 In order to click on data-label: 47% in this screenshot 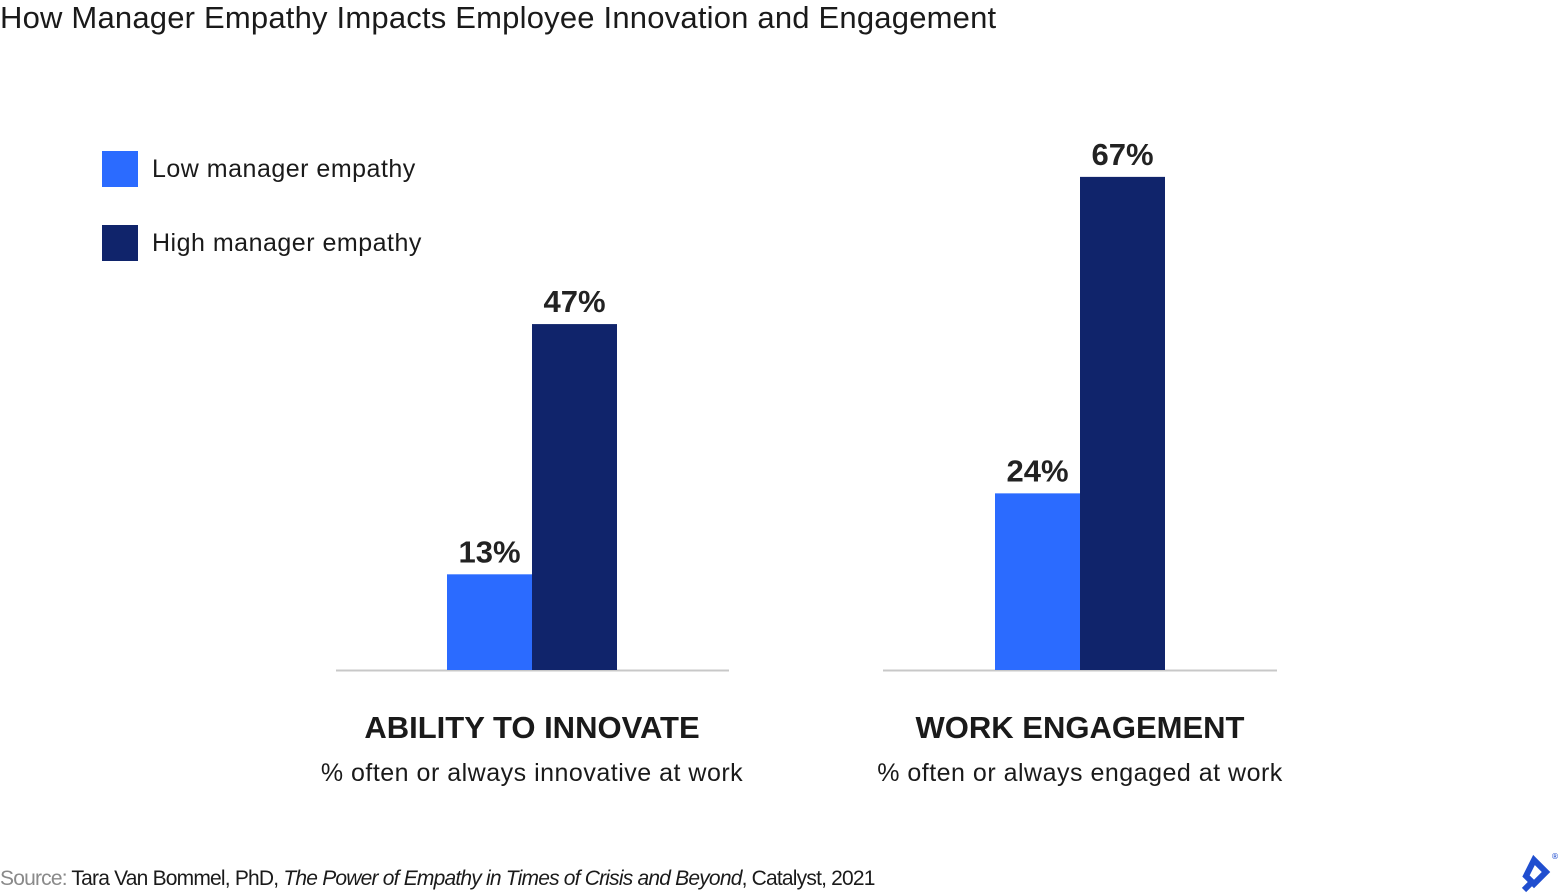, I will do `click(574, 301)`.